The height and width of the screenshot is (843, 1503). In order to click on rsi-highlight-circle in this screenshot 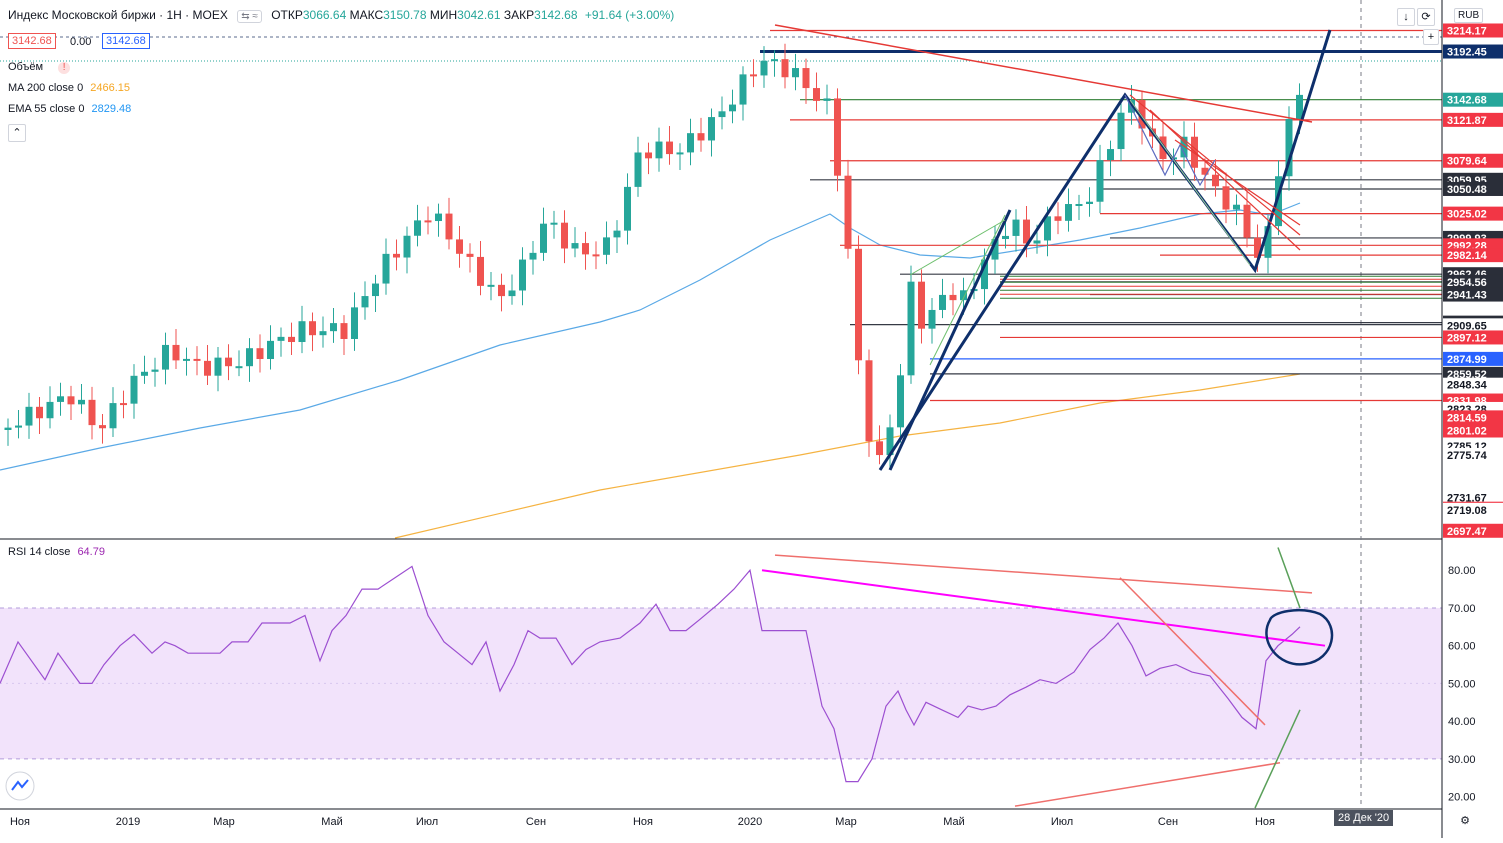, I will do `click(1299, 637)`.